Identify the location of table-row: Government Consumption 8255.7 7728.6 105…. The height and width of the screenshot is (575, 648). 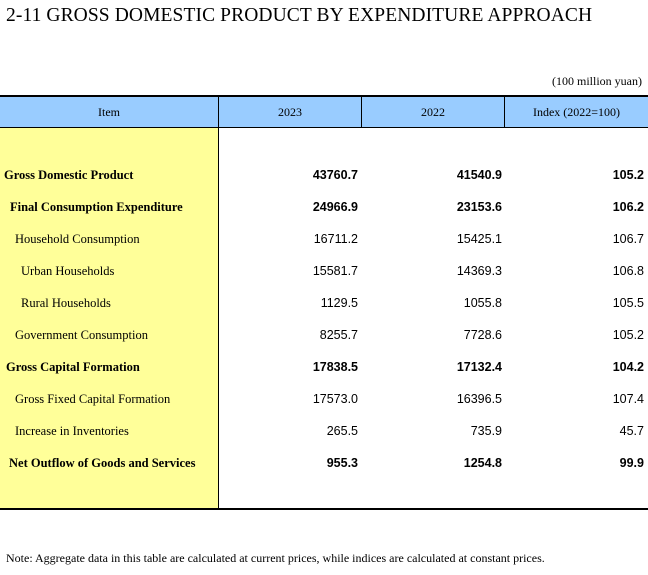
(324, 335).